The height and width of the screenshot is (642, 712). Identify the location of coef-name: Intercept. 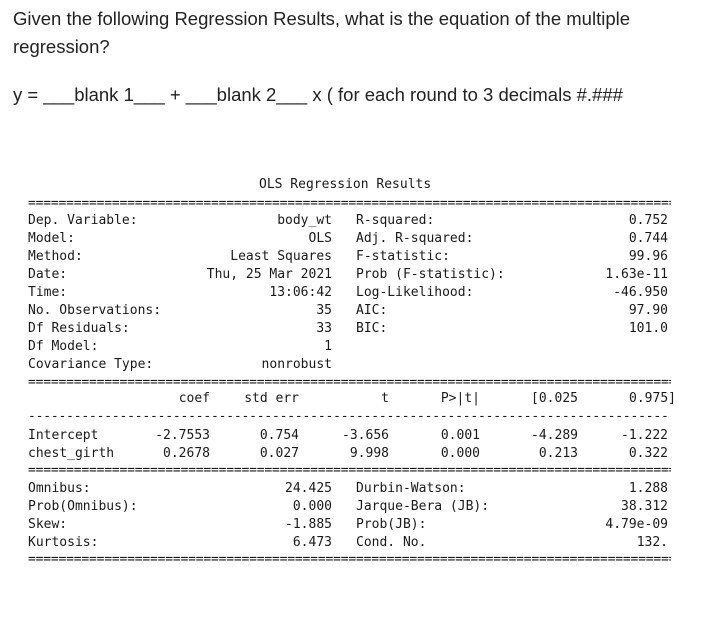
(63, 435).